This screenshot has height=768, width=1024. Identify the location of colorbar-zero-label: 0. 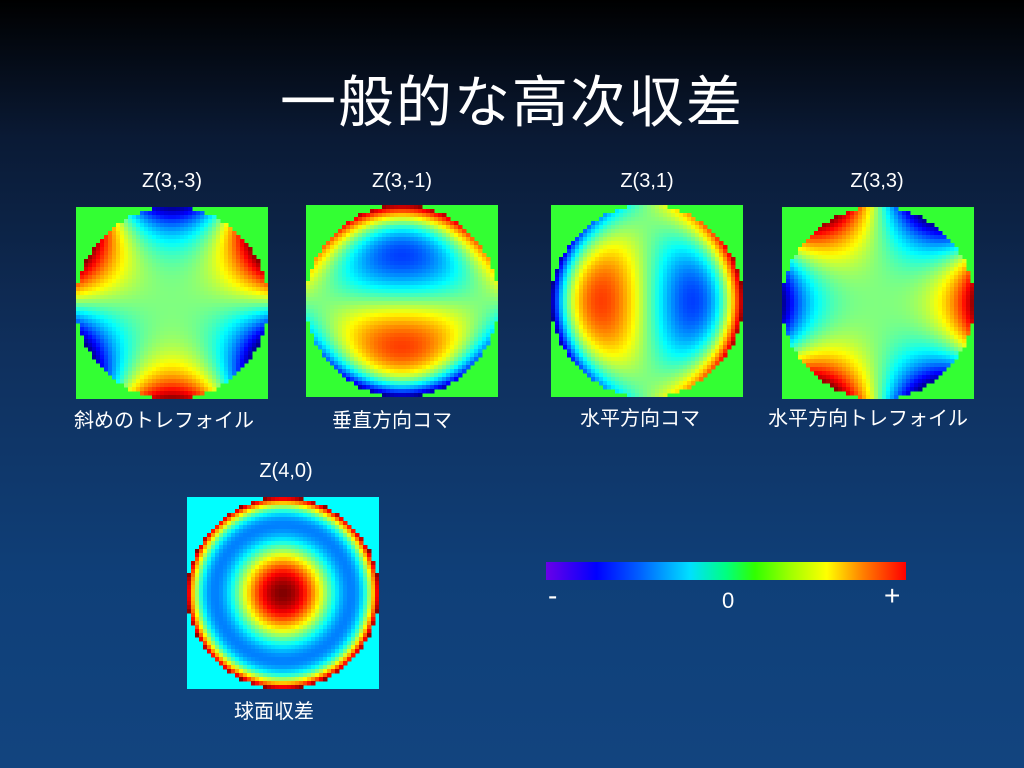
(728, 600).